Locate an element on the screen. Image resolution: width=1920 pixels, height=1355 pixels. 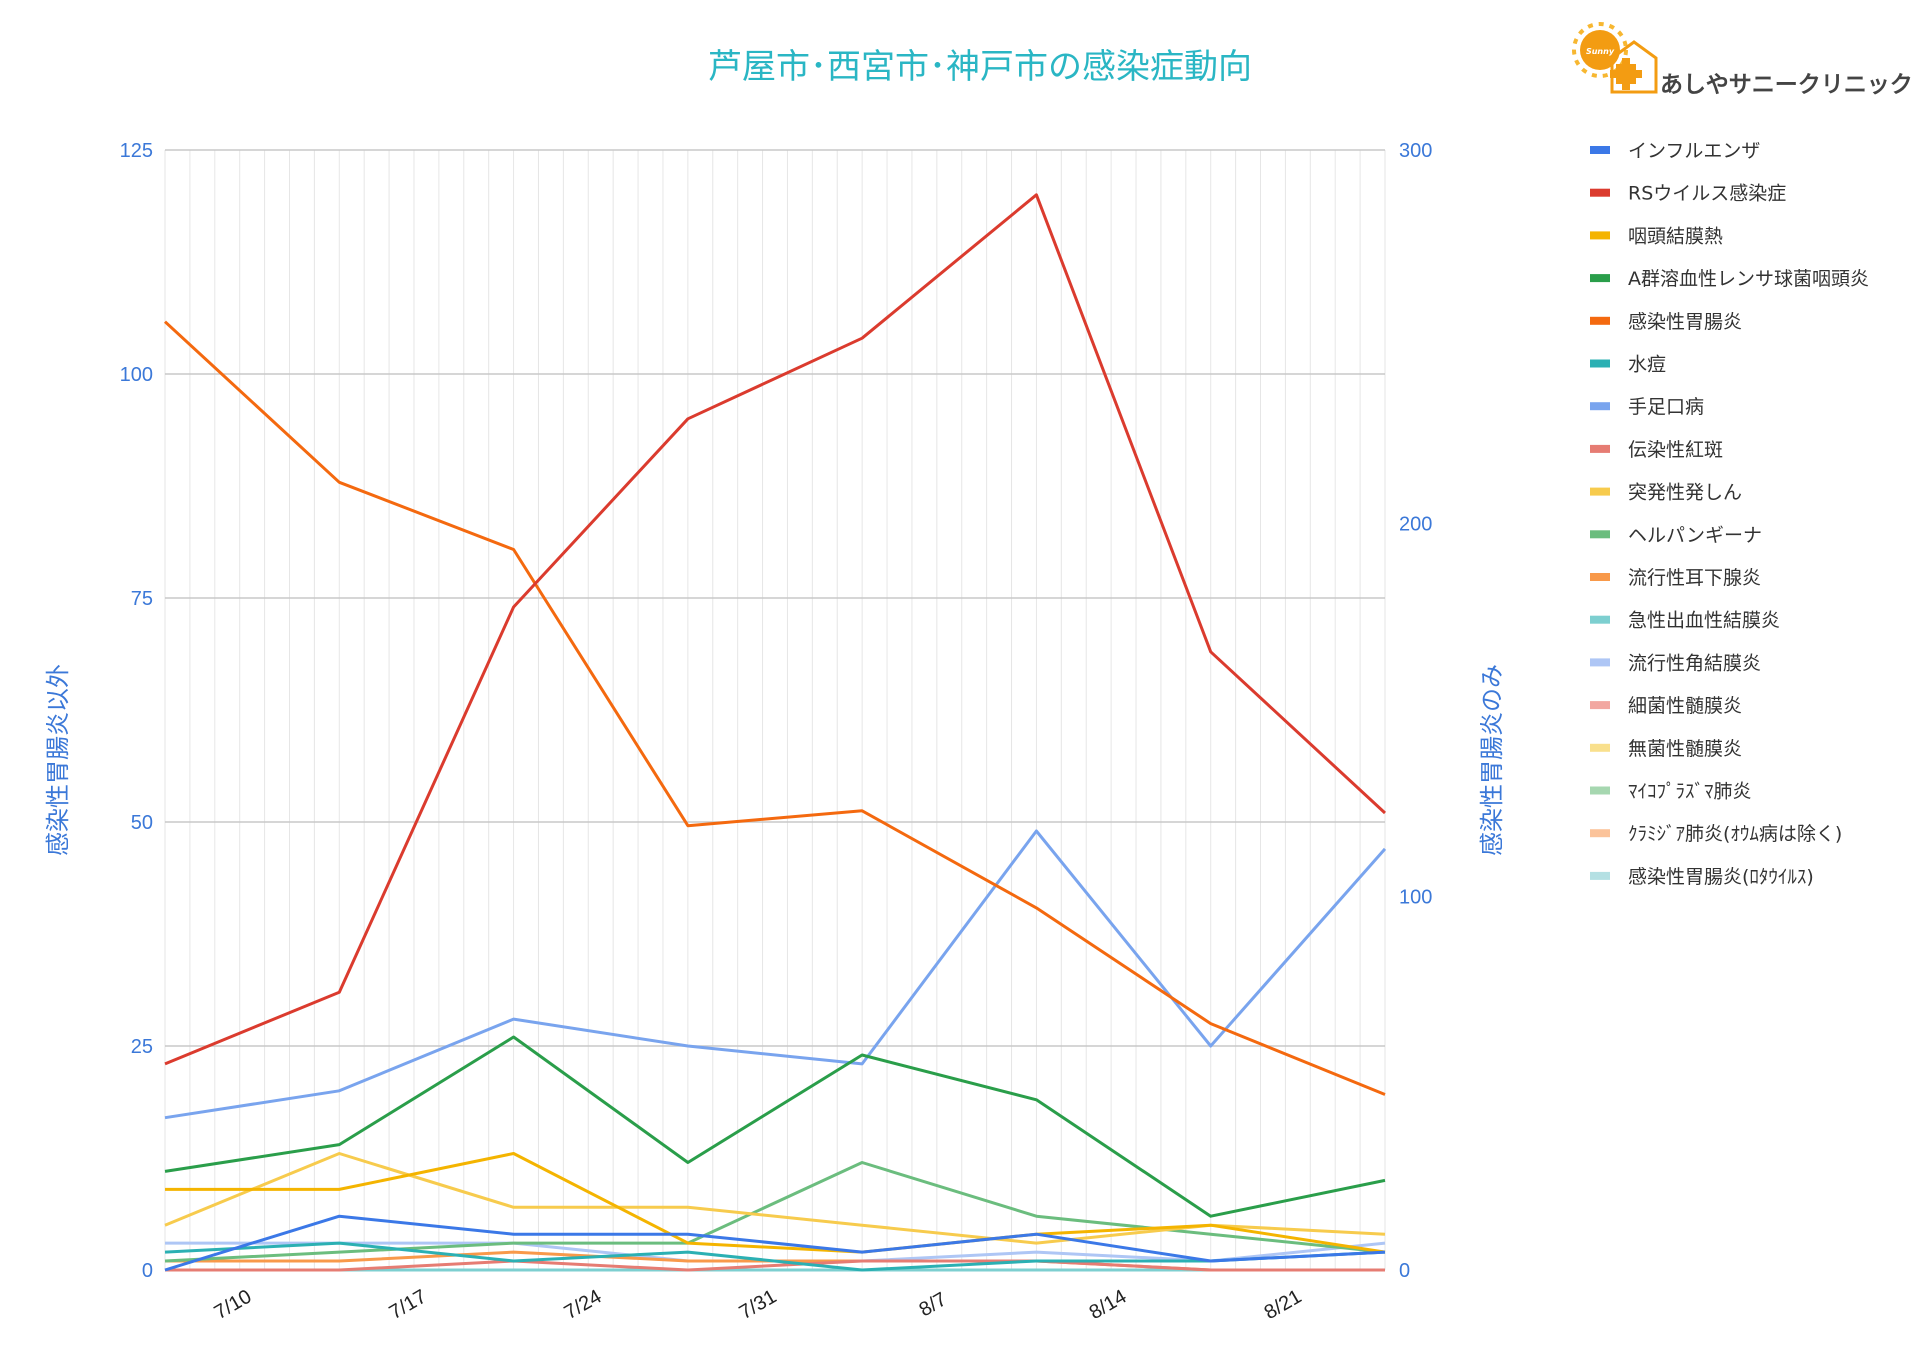
y-tick-left: 50 is located at coordinates (142, 823).